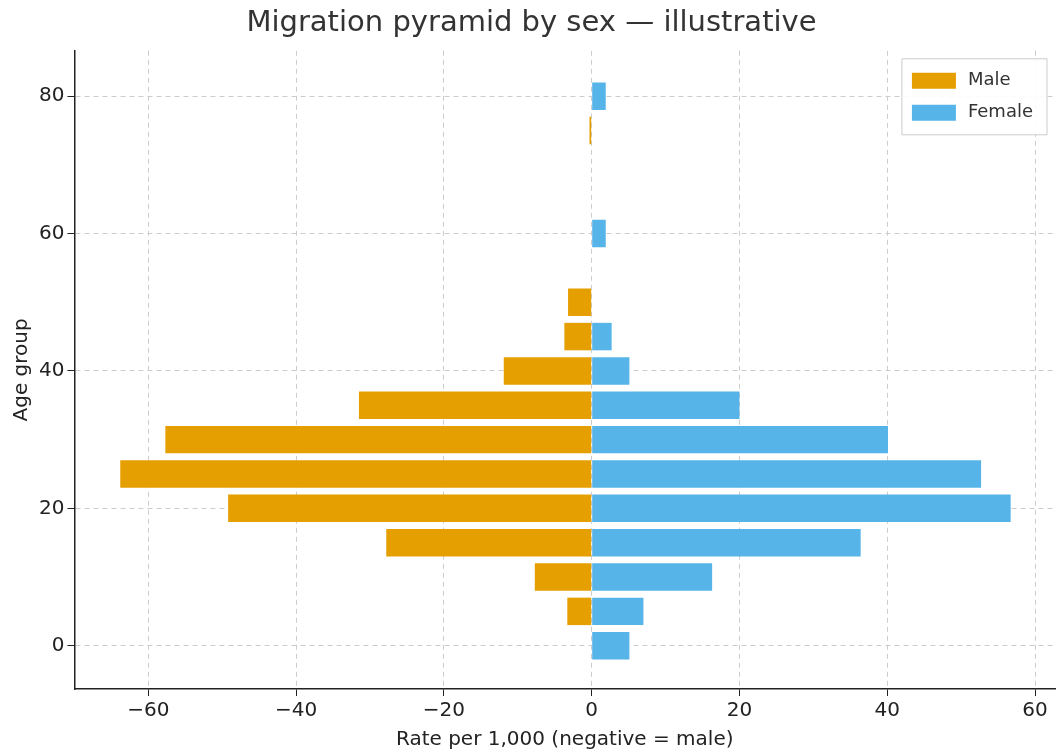 The height and width of the screenshot is (756, 1057). I want to click on y-tick-label: 80, so click(52, 94).